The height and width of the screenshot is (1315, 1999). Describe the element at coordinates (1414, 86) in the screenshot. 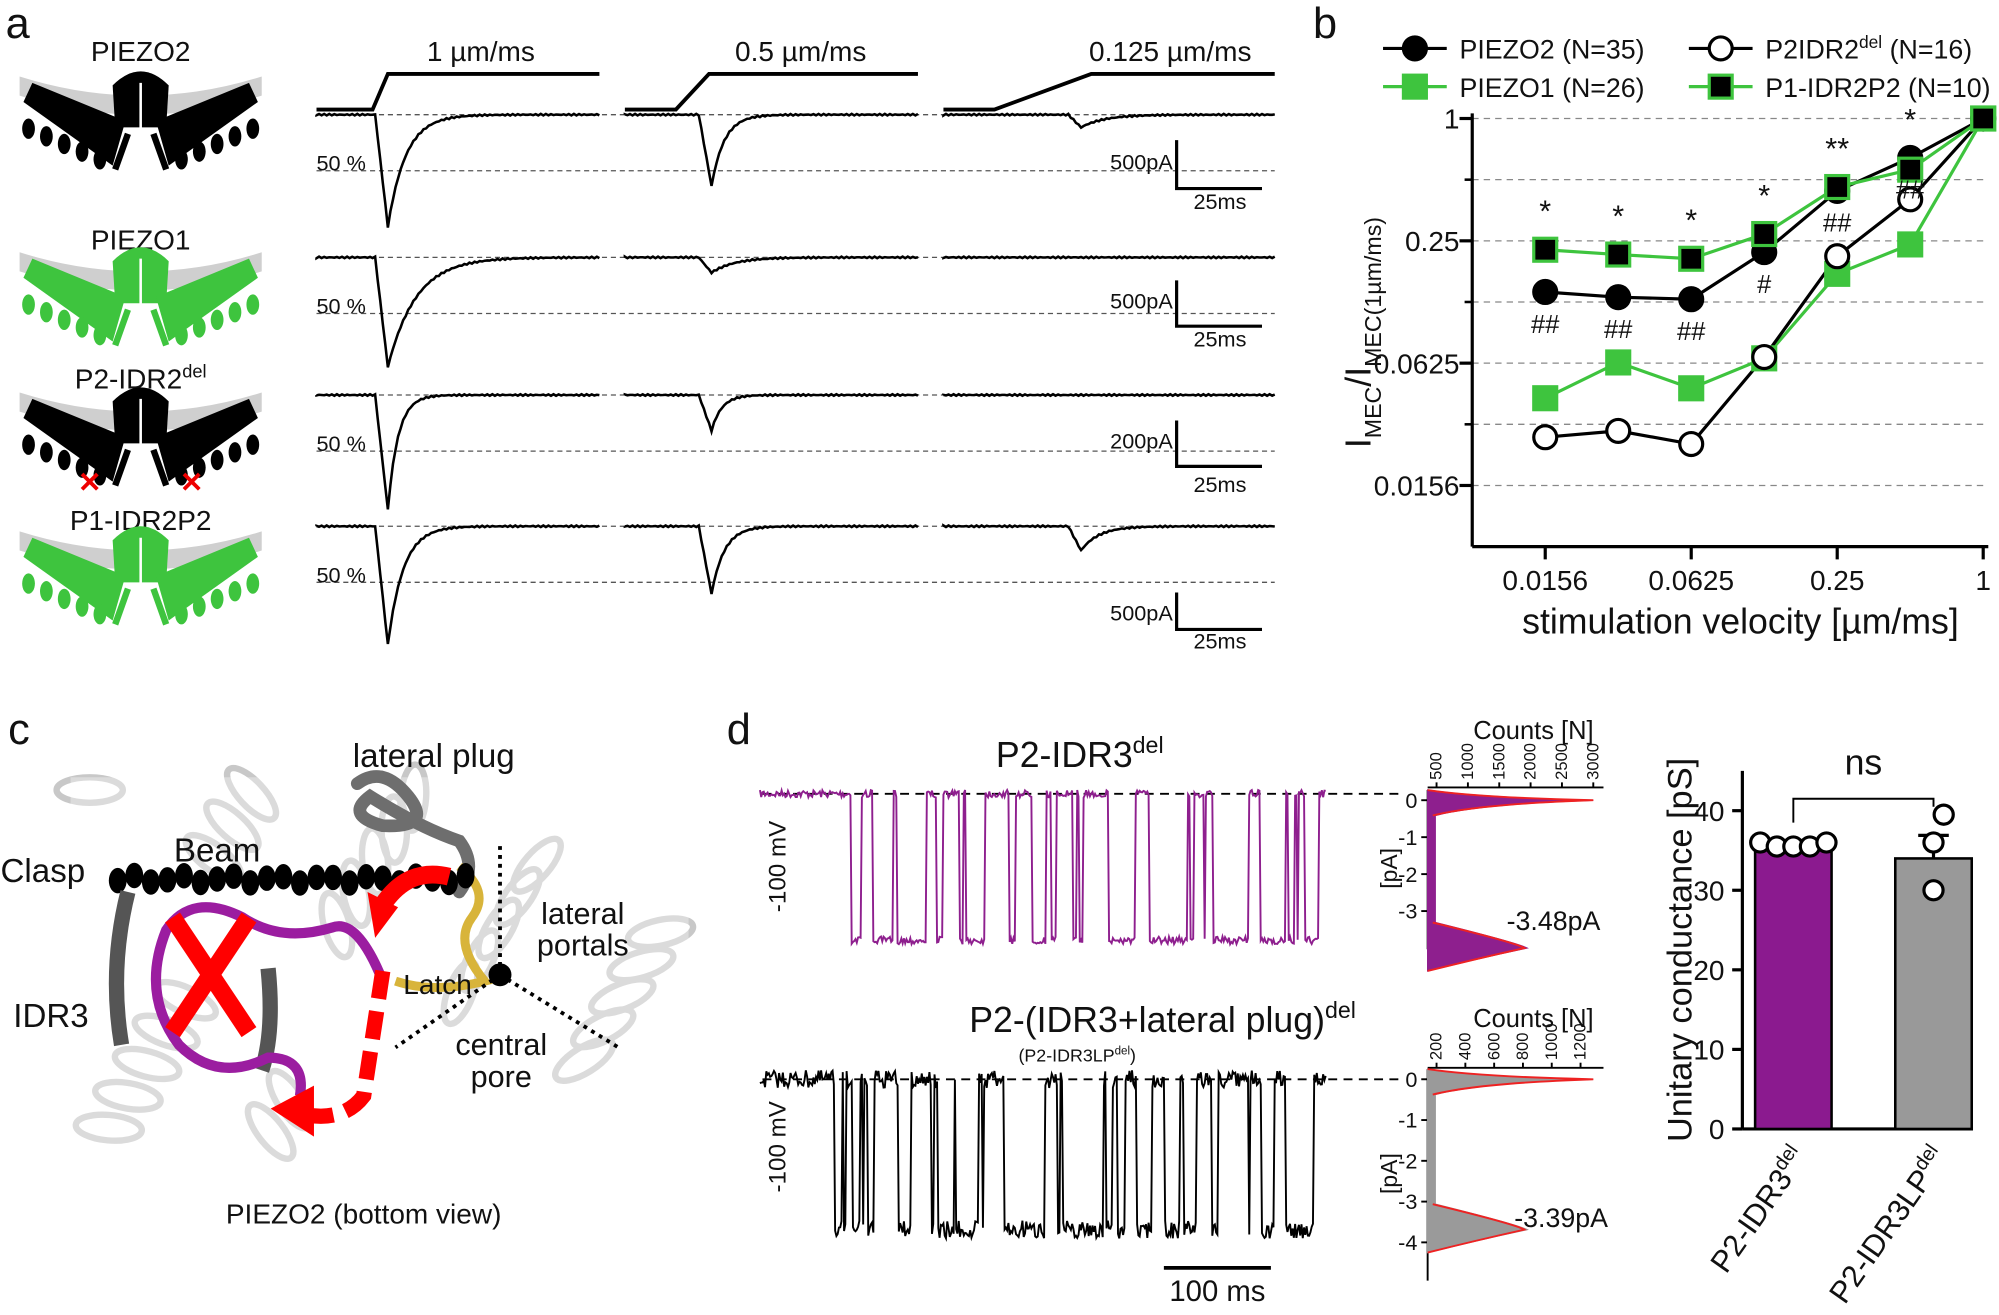

I see `legend-marker` at that location.